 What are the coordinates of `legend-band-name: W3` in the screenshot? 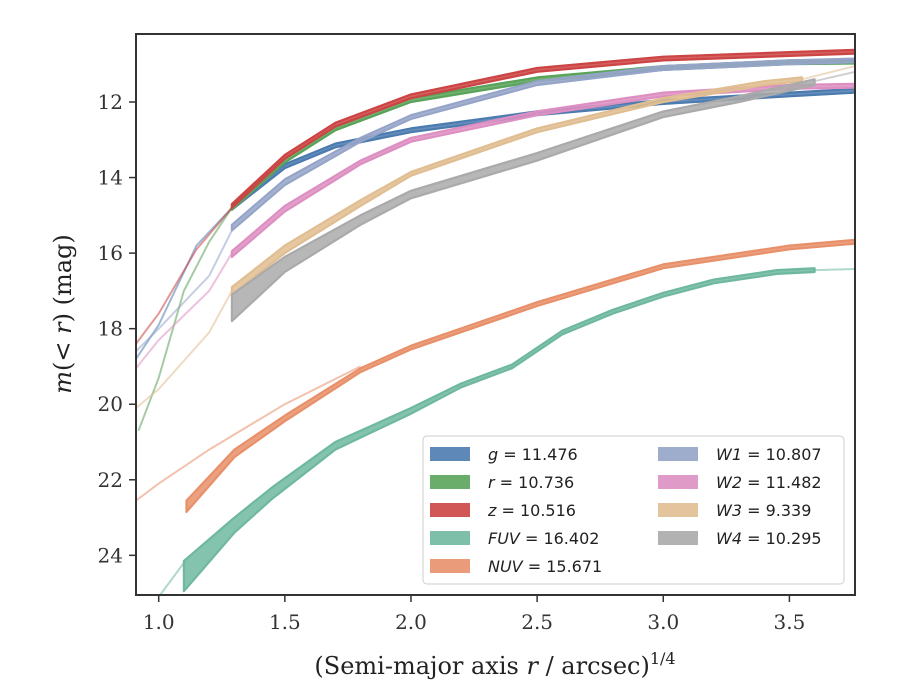 It's located at (729, 510).